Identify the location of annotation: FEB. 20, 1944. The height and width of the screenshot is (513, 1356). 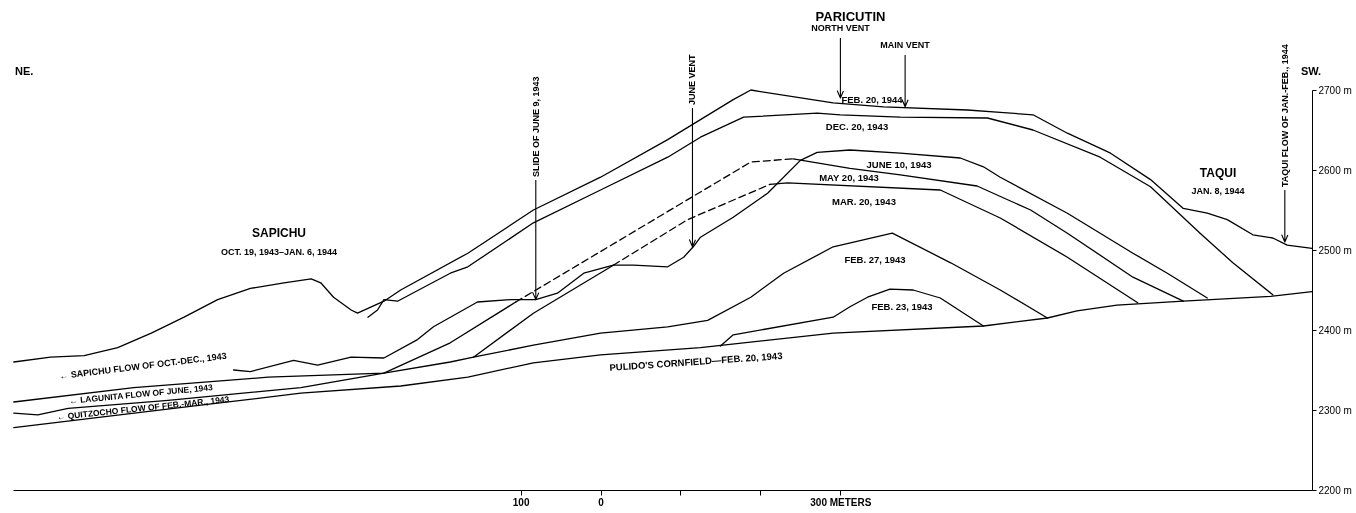
(872, 99).